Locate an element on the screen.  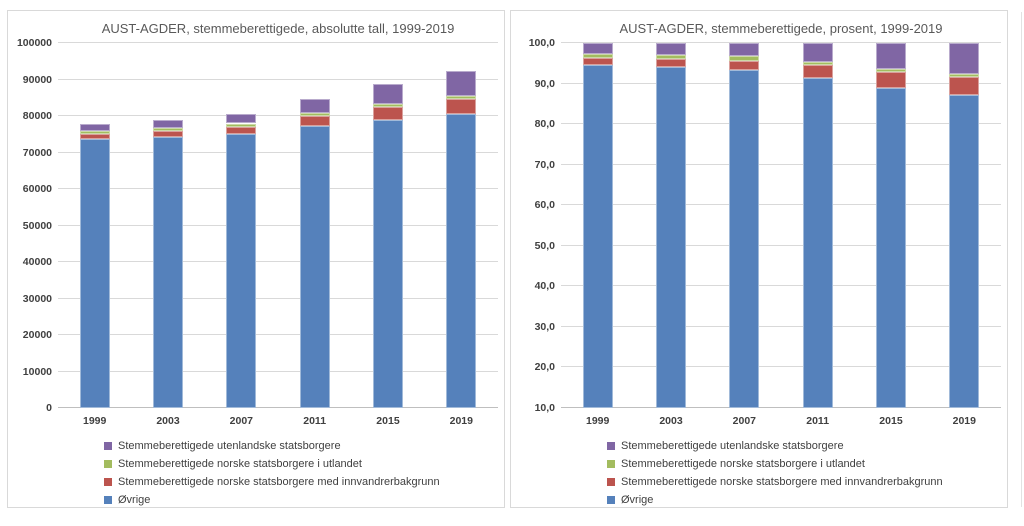
x-axis-line is located at coordinates (781, 407).